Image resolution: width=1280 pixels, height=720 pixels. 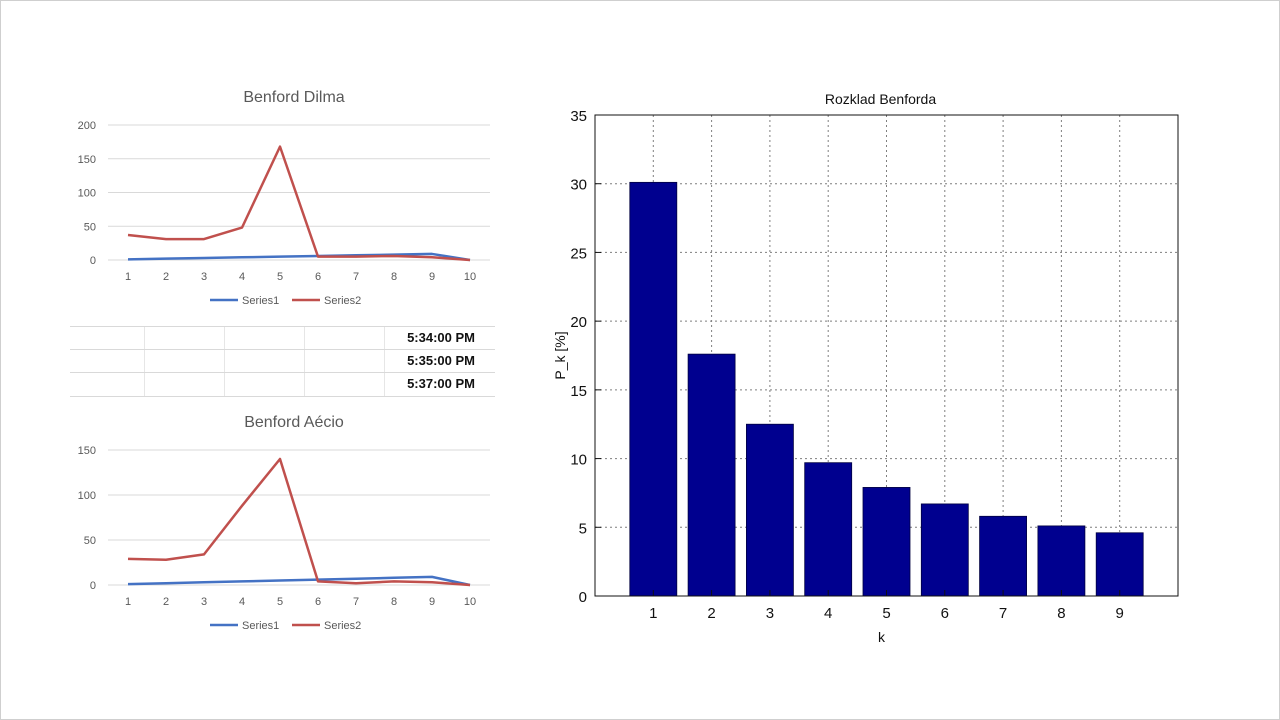 I want to click on y-tick-label: 20, so click(x=578, y=322).